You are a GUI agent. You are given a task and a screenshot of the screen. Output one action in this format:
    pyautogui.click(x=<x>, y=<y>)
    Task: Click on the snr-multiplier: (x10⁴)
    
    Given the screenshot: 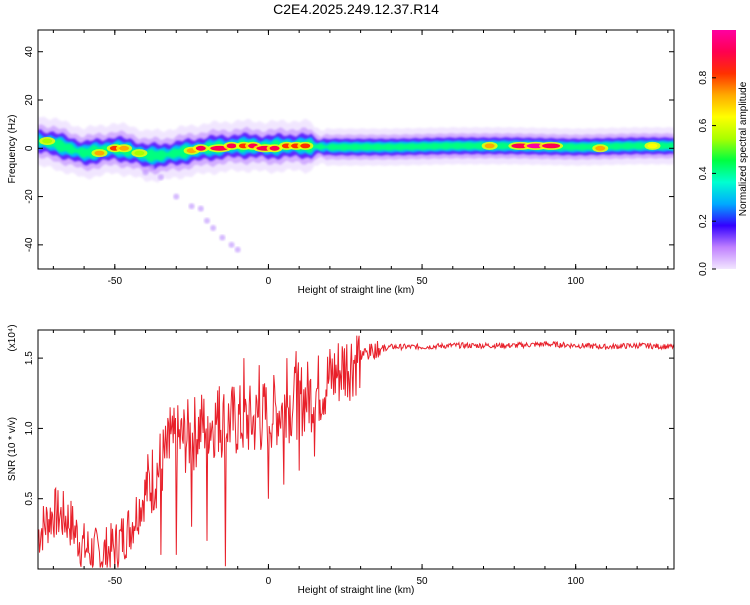 What is the action you would take?
    pyautogui.click(x=12, y=337)
    